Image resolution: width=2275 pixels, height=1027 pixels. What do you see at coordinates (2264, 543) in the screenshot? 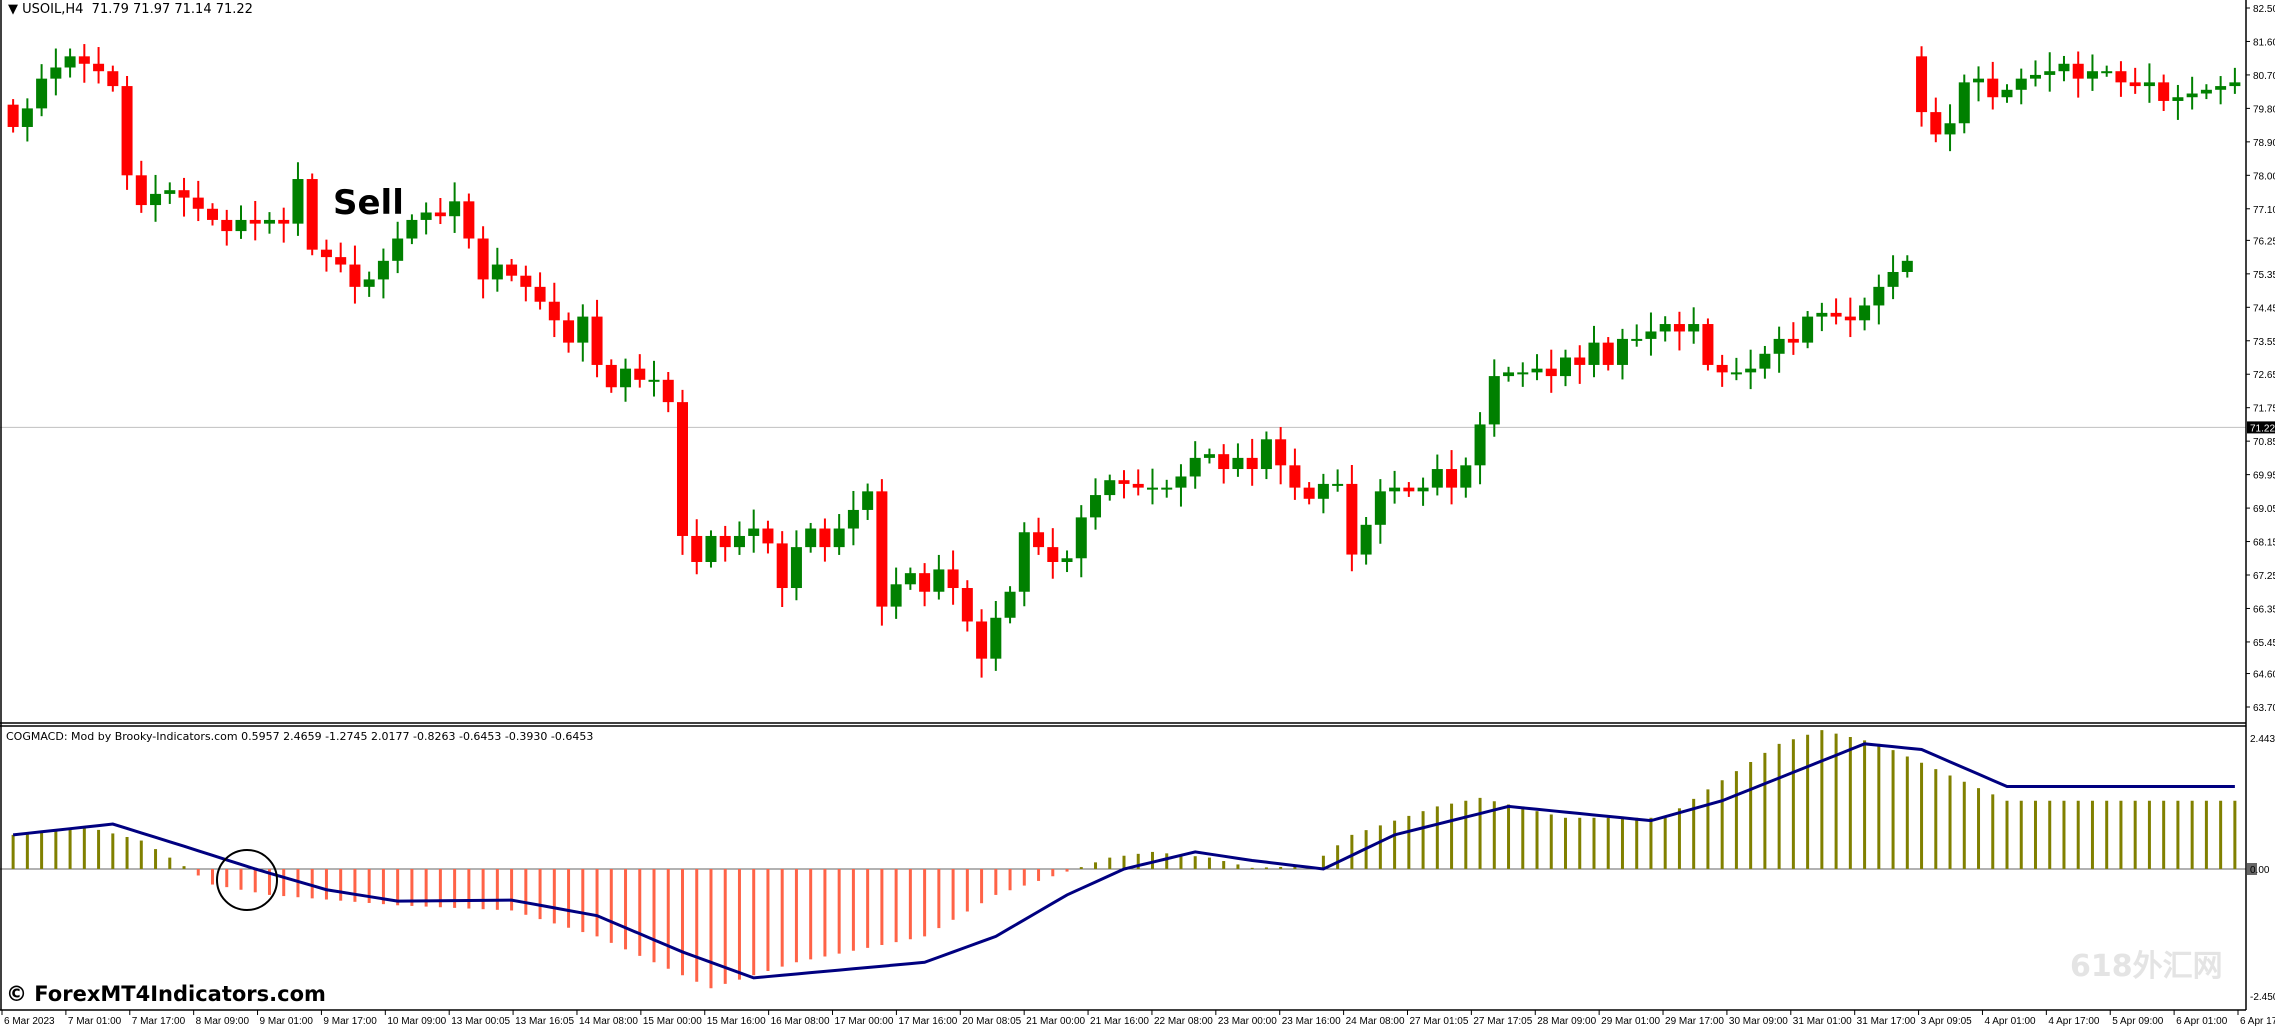
I see `price-label: 68.15` at bounding box center [2264, 543].